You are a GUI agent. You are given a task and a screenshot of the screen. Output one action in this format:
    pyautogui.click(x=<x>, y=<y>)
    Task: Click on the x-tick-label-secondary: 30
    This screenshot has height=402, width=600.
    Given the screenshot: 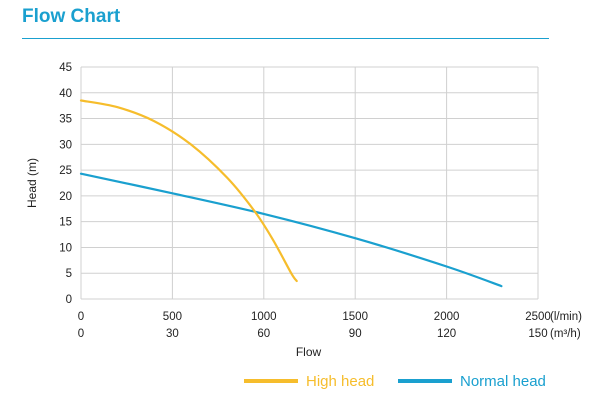 What is the action you would take?
    pyautogui.click(x=172, y=334)
    